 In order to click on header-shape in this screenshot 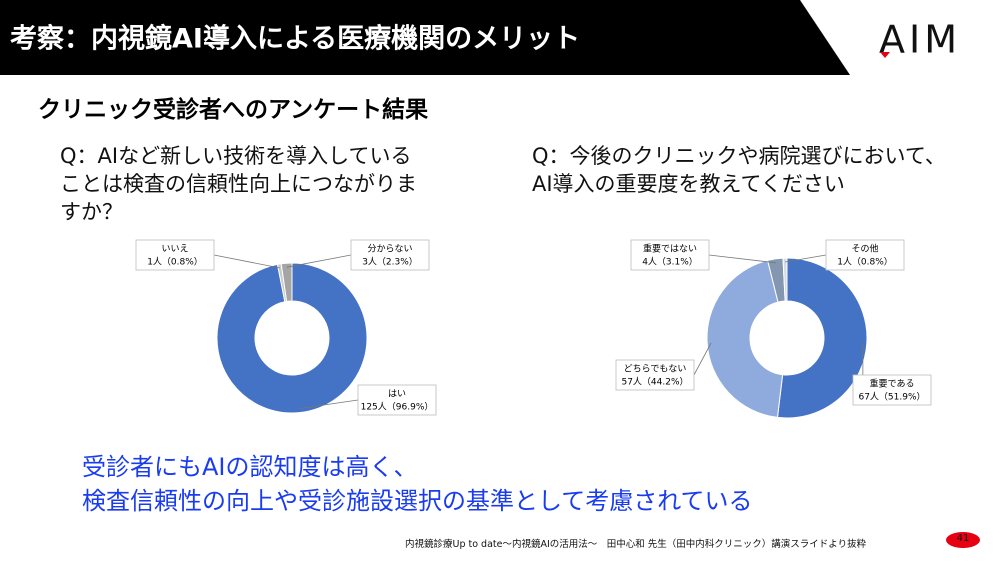, I will do `click(425, 37)`.